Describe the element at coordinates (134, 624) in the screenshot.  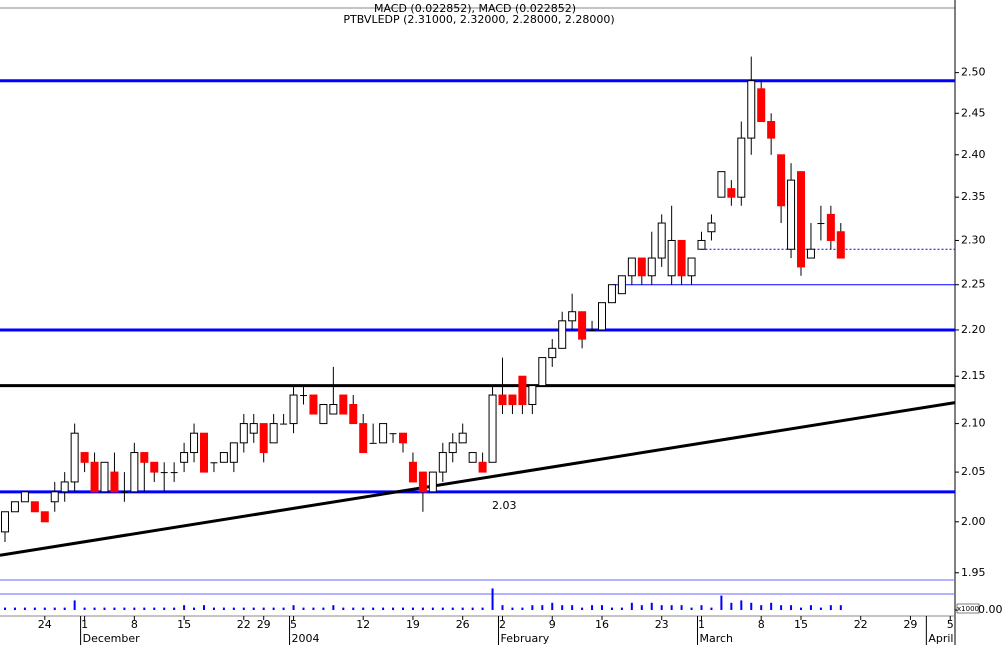
I see `x-tick-label: 8` at that location.